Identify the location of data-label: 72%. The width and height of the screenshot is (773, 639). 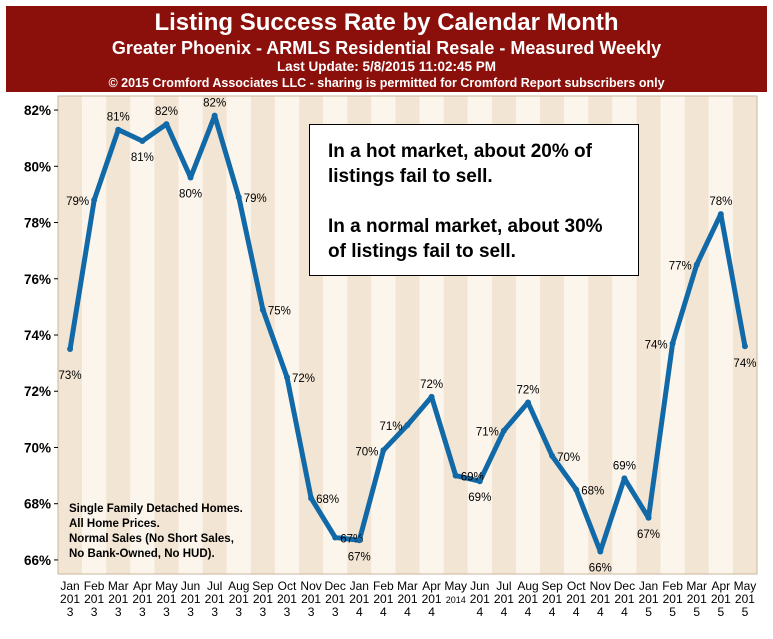
(431, 385).